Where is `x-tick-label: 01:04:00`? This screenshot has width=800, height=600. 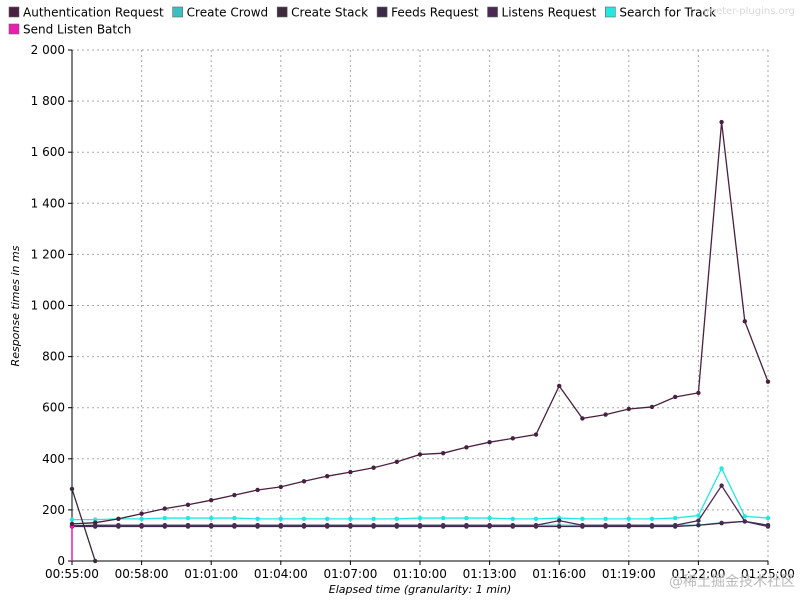
x-tick-label: 01:04:00 is located at coordinates (281, 574).